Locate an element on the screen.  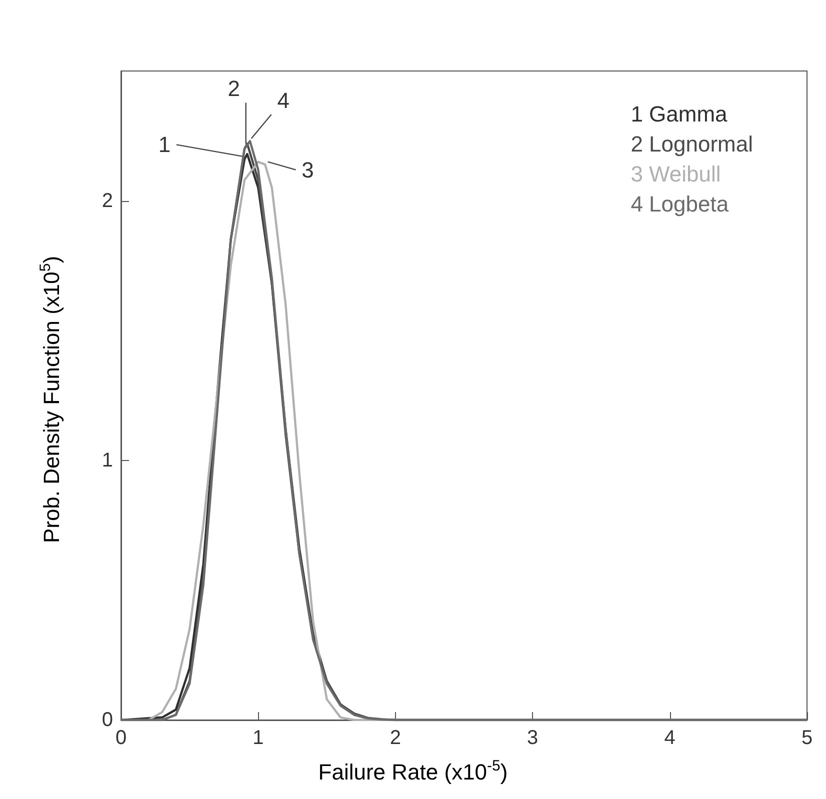
y-tick-label: 2 is located at coordinates (107, 201).